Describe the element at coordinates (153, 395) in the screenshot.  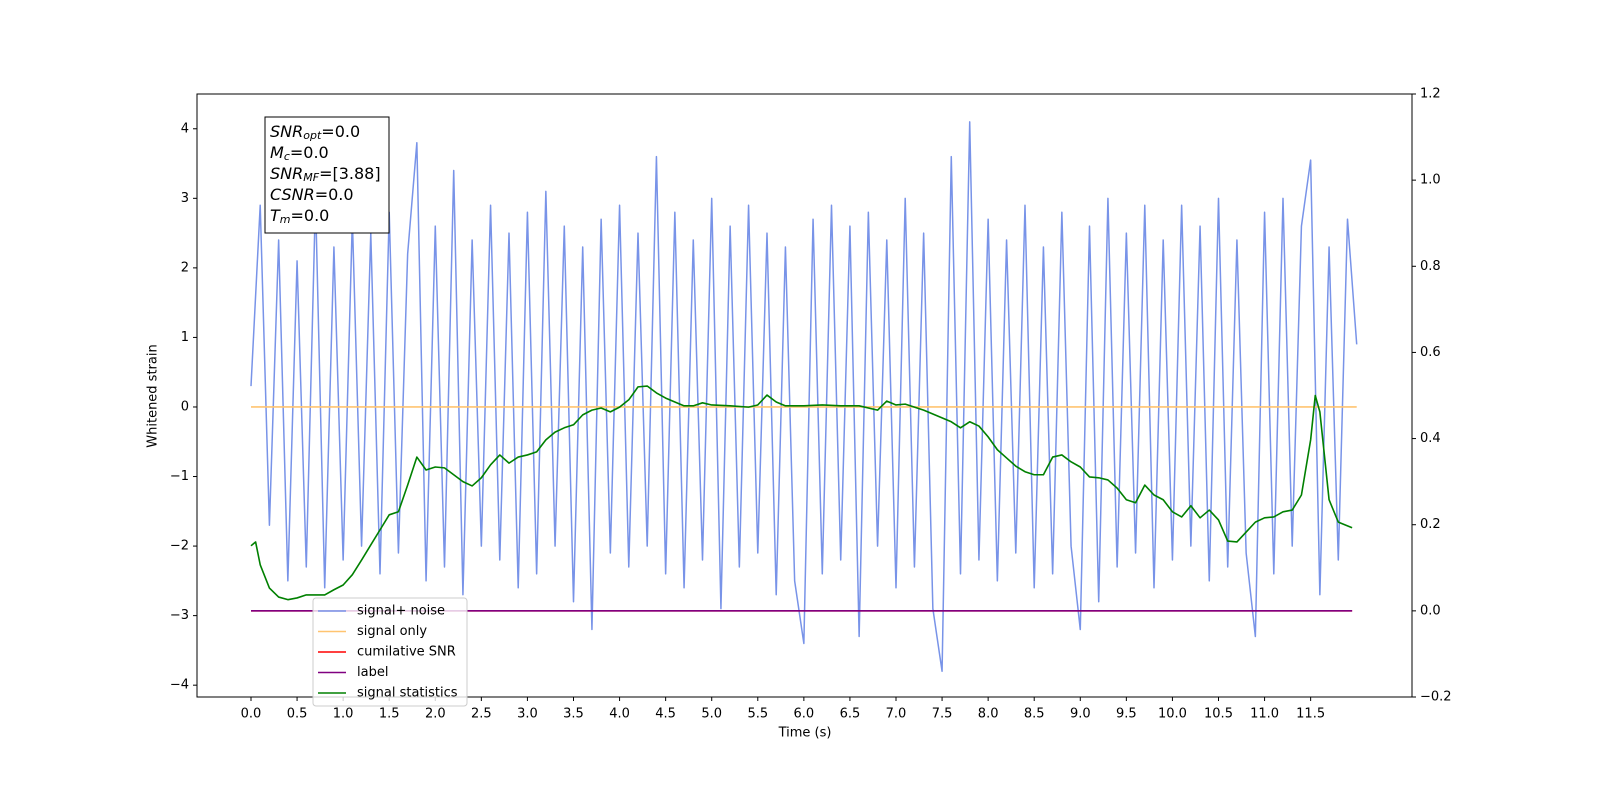
I see `y-axis-label: Whitened strain` at that location.